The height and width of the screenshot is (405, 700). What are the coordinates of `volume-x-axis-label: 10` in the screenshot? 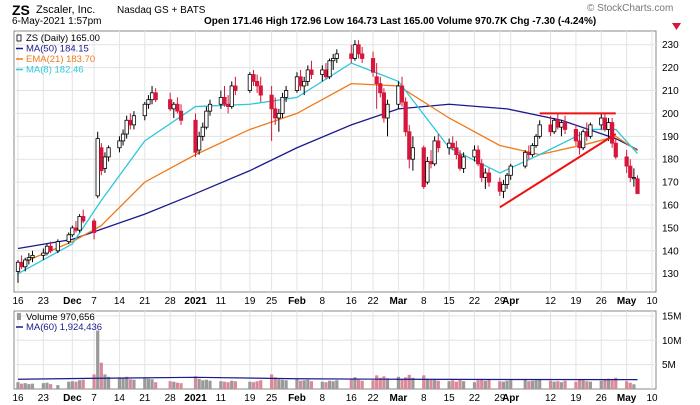 It's located at (652, 398).